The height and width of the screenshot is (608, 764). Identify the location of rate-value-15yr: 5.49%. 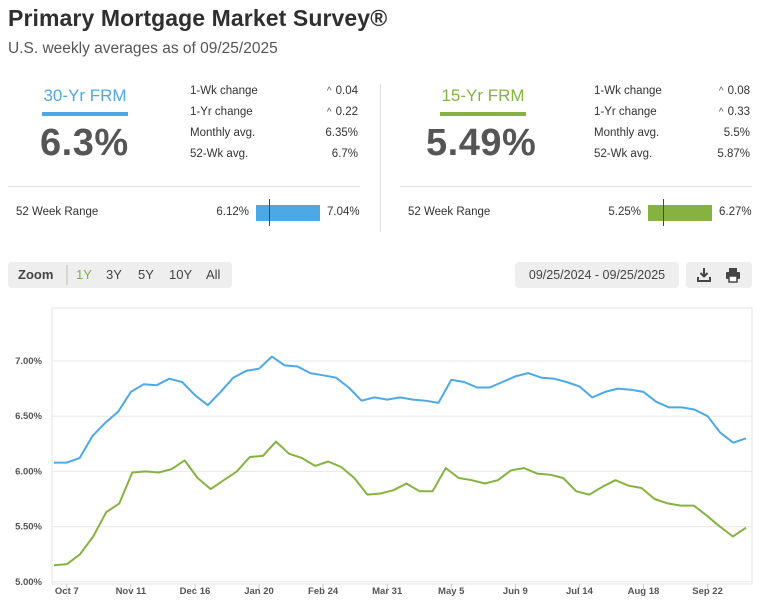
(481, 143).